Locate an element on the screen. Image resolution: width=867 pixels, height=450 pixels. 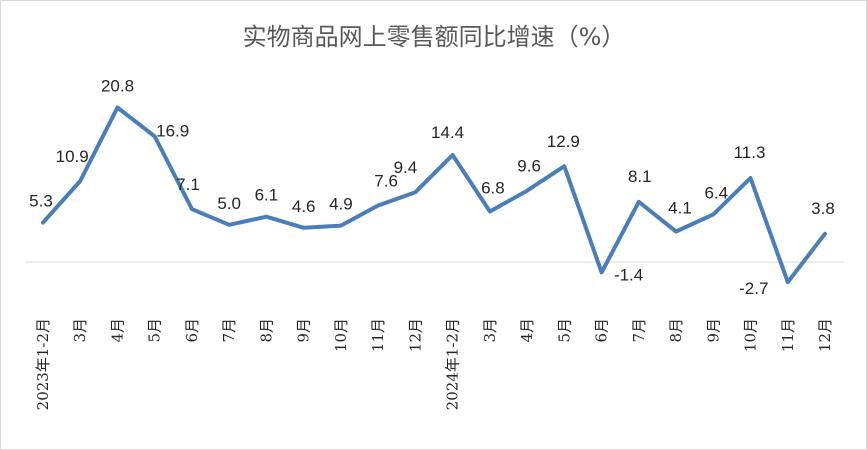
data-label: 8.1 is located at coordinates (640, 176).